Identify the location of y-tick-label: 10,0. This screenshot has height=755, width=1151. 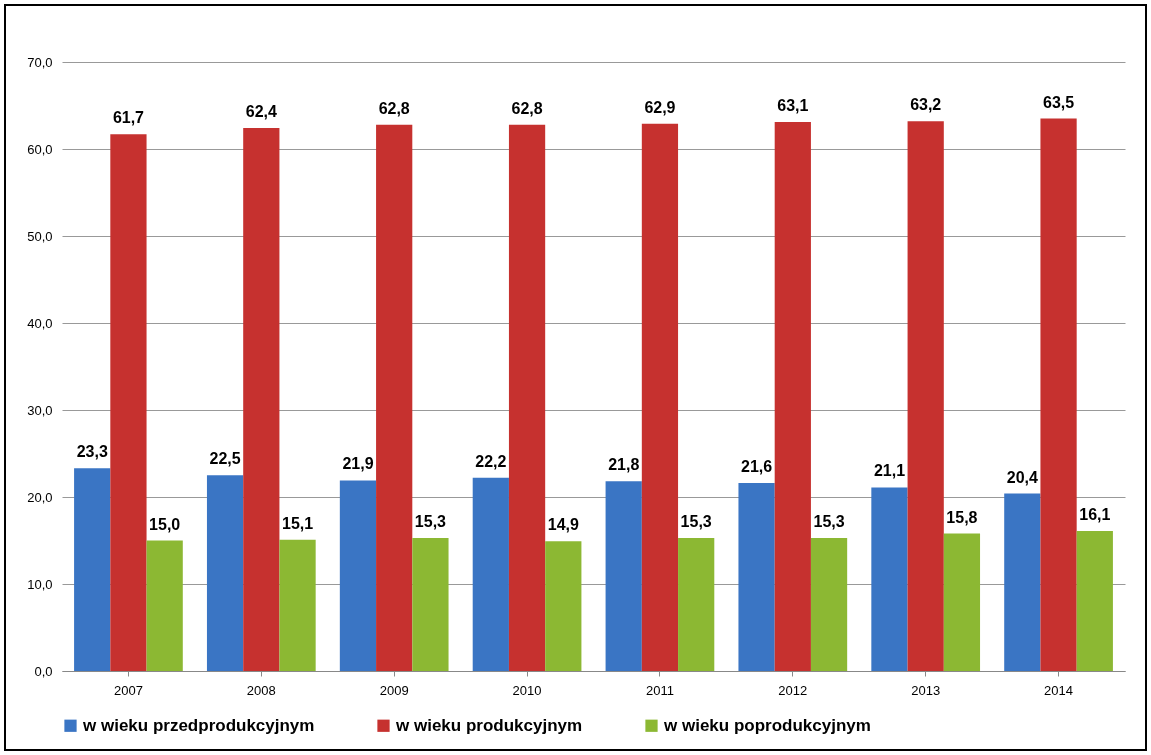
(40, 584).